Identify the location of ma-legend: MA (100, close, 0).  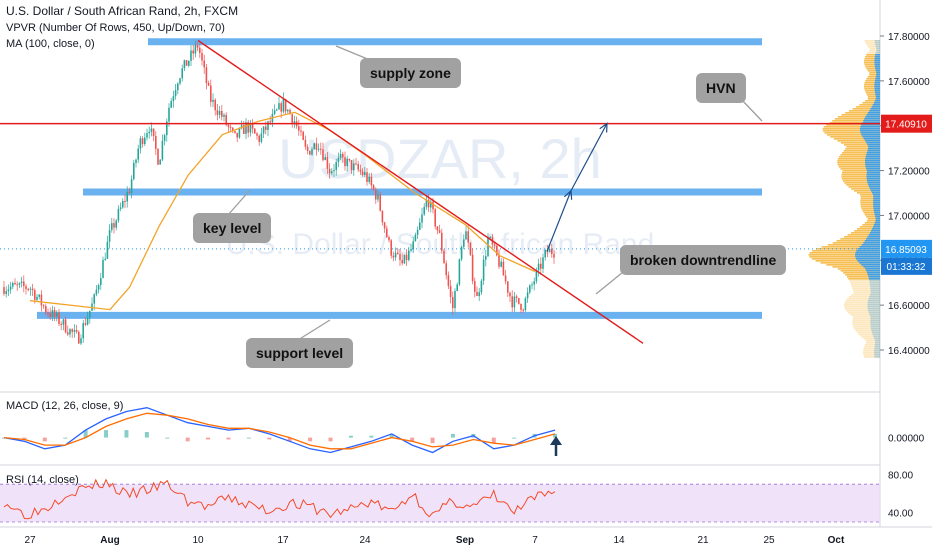
(50, 44).